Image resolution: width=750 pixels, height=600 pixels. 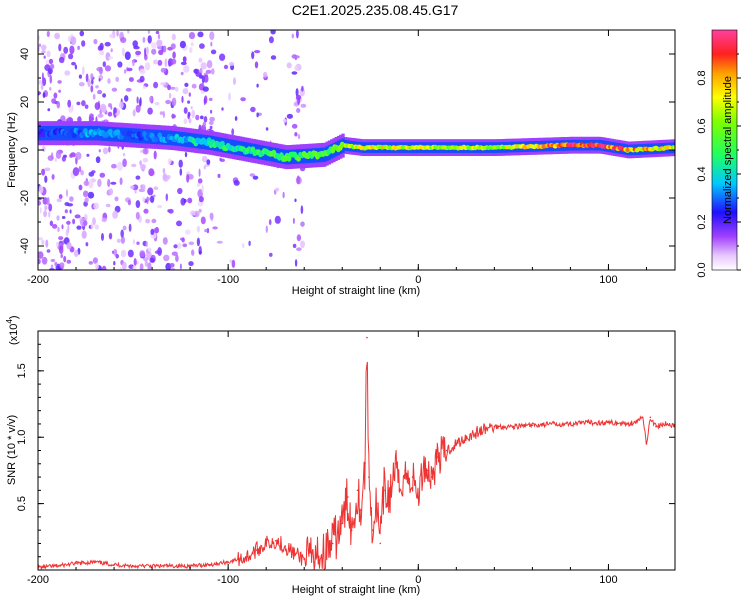 I want to click on svg-text: (x104), so click(x=12, y=330).